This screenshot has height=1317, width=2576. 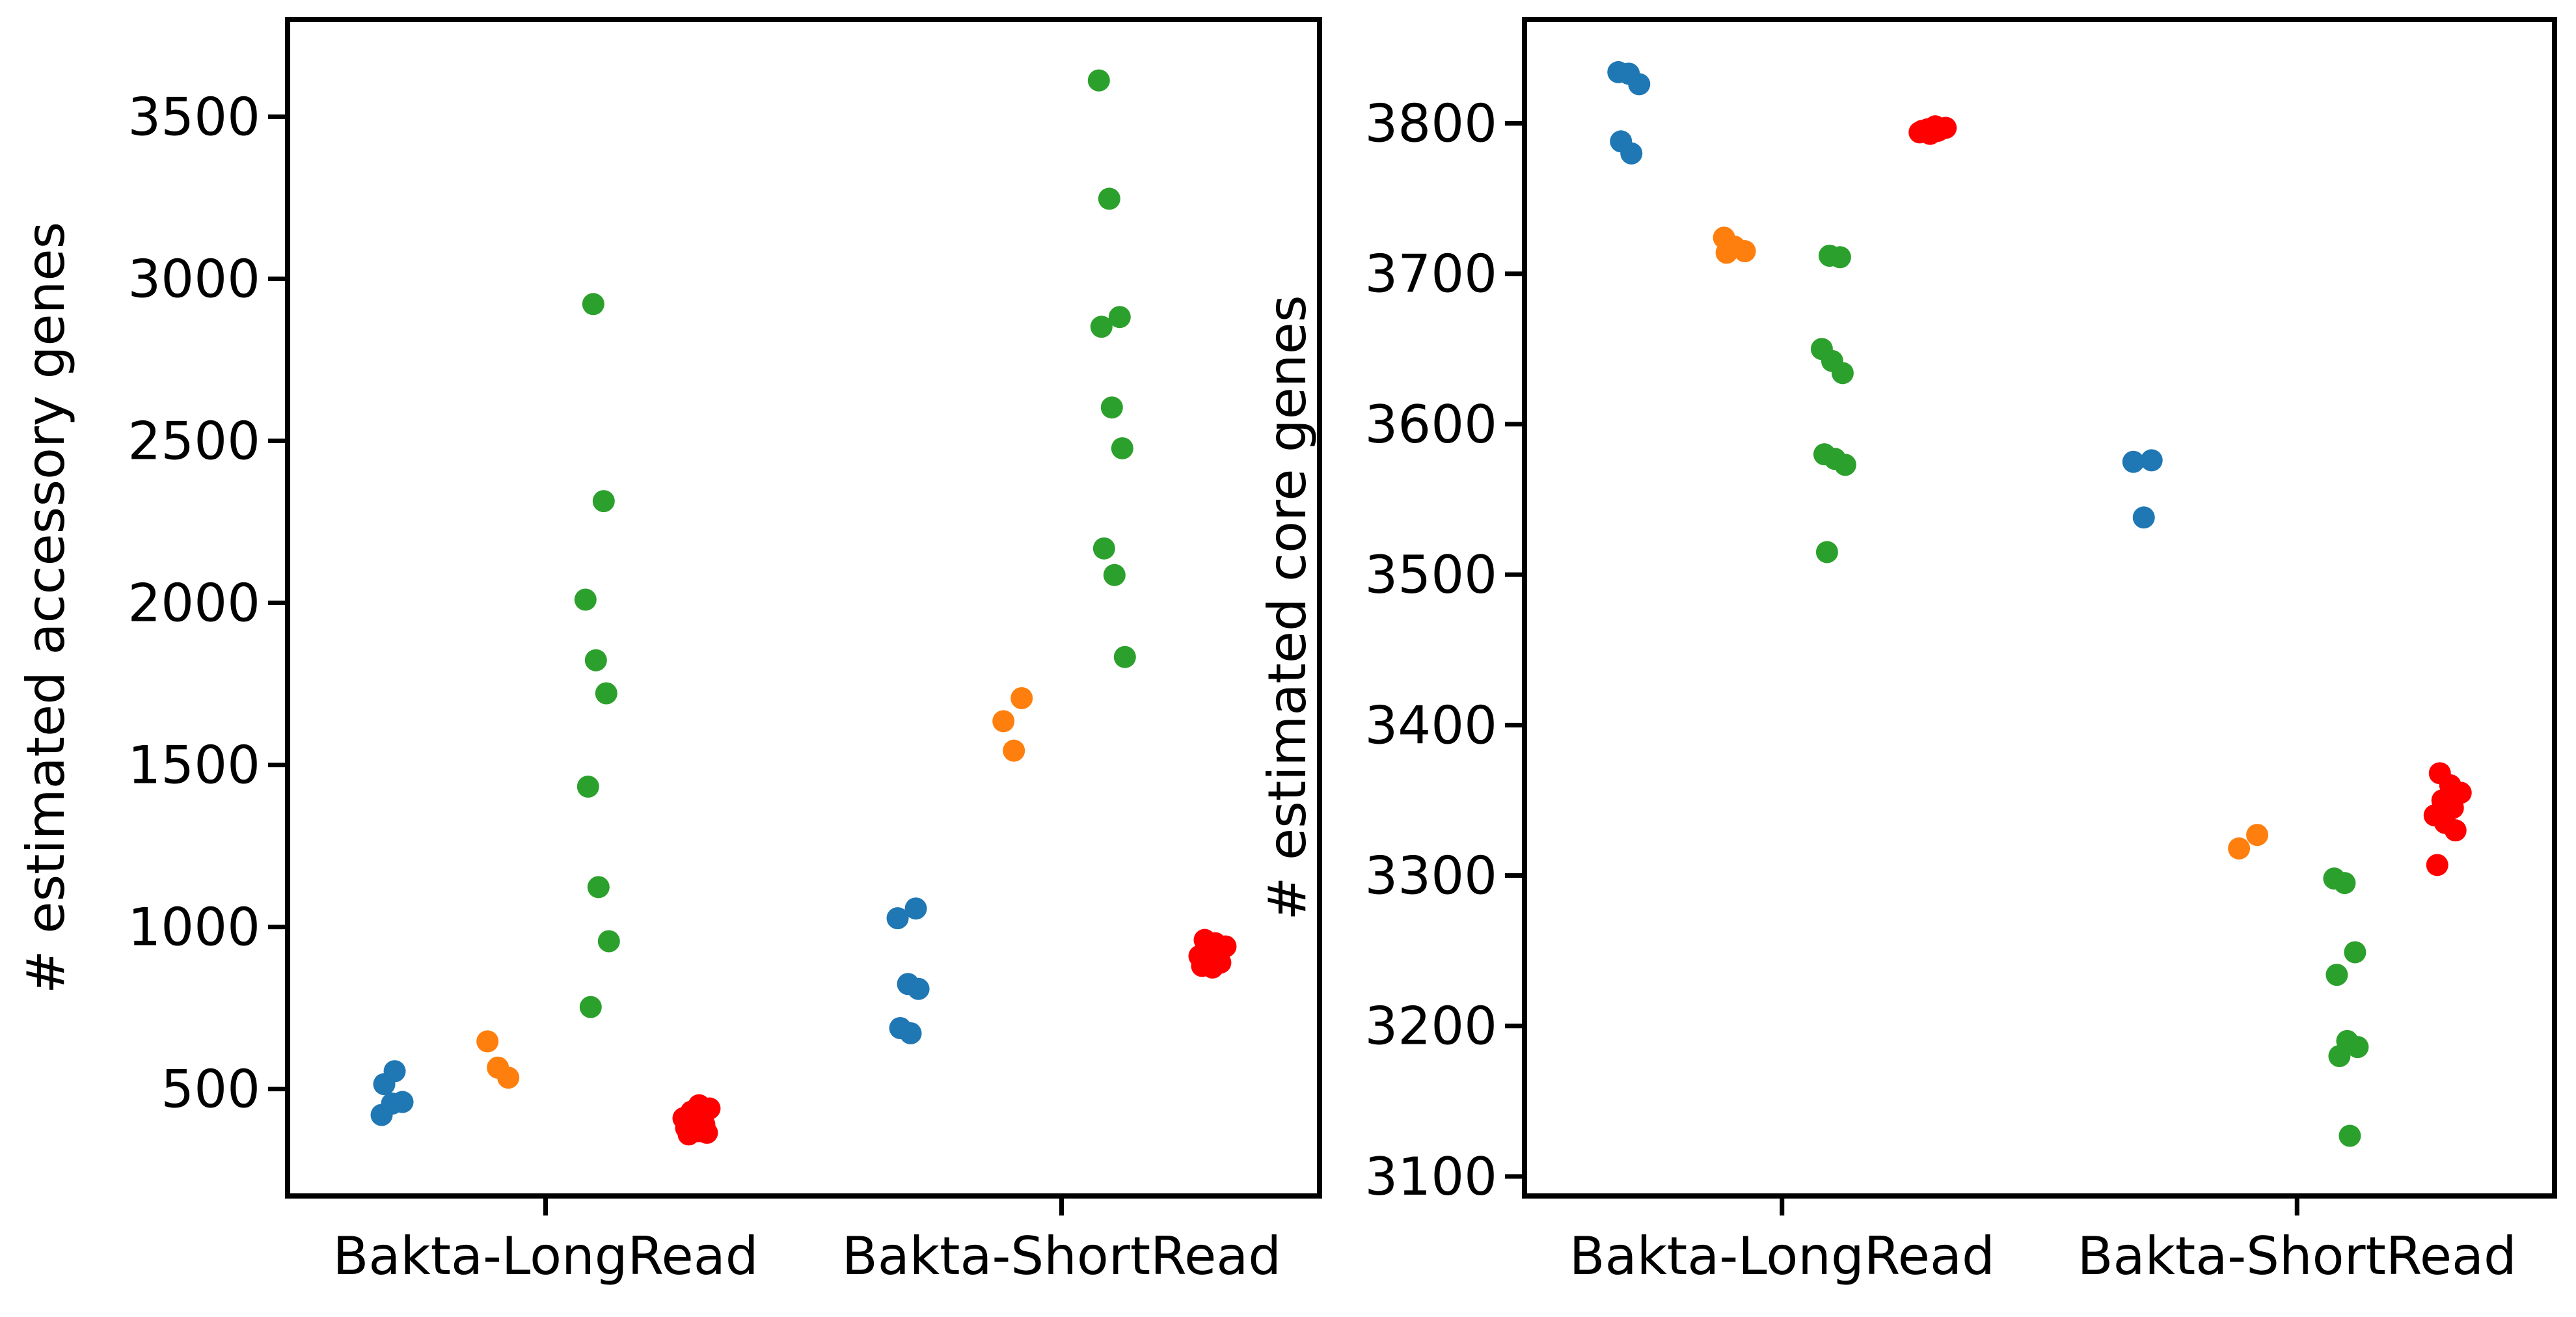 What do you see at coordinates (46, 608) in the screenshot?
I see `y-axis-label: # estimated accessory genes` at bounding box center [46, 608].